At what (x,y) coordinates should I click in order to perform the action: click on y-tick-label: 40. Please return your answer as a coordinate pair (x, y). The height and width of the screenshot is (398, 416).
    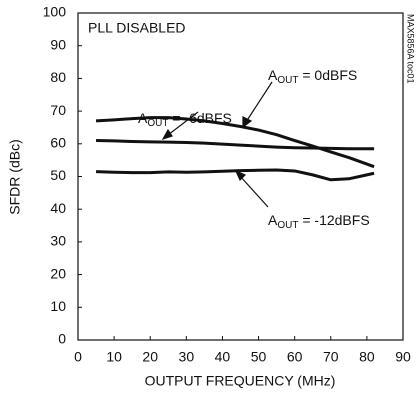
    Looking at the image, I should click on (58, 208).